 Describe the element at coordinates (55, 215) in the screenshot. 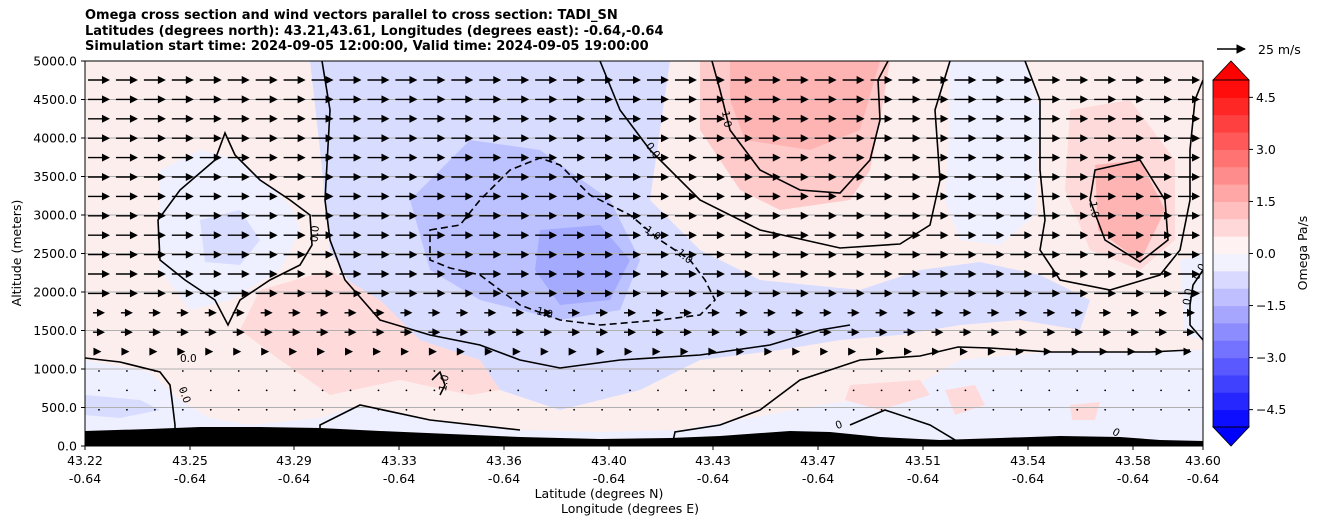

I see `y-tick-label: 3000.0` at that location.